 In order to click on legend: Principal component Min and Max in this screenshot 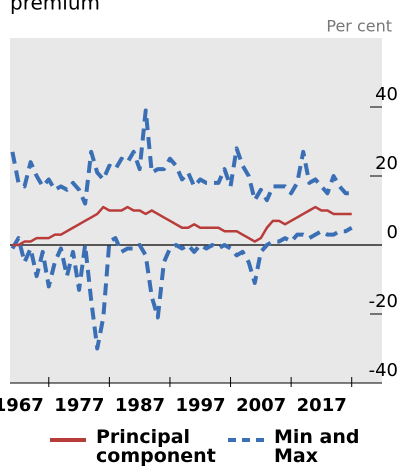, I will do `click(202, 450)`.